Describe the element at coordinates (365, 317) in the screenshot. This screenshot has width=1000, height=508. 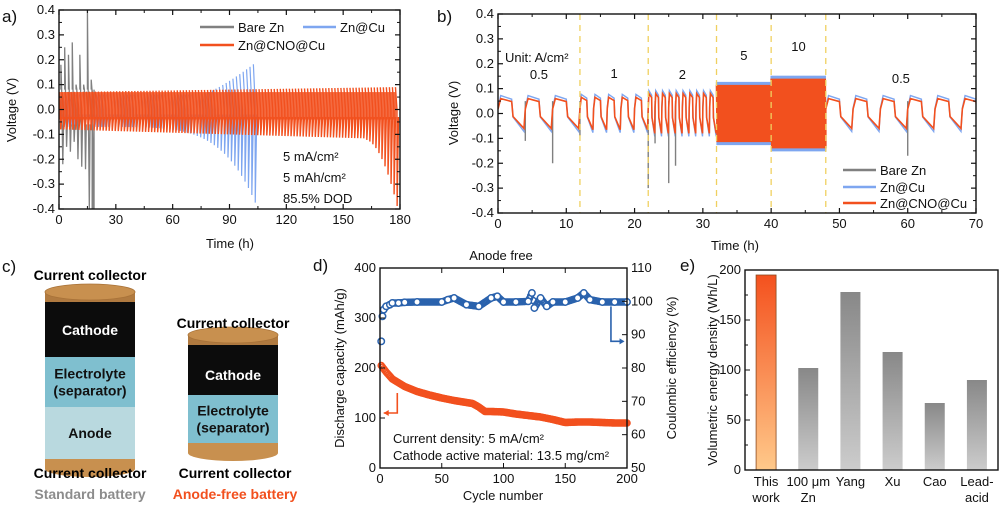
I see `panel-d-ytick-label: 300` at that location.